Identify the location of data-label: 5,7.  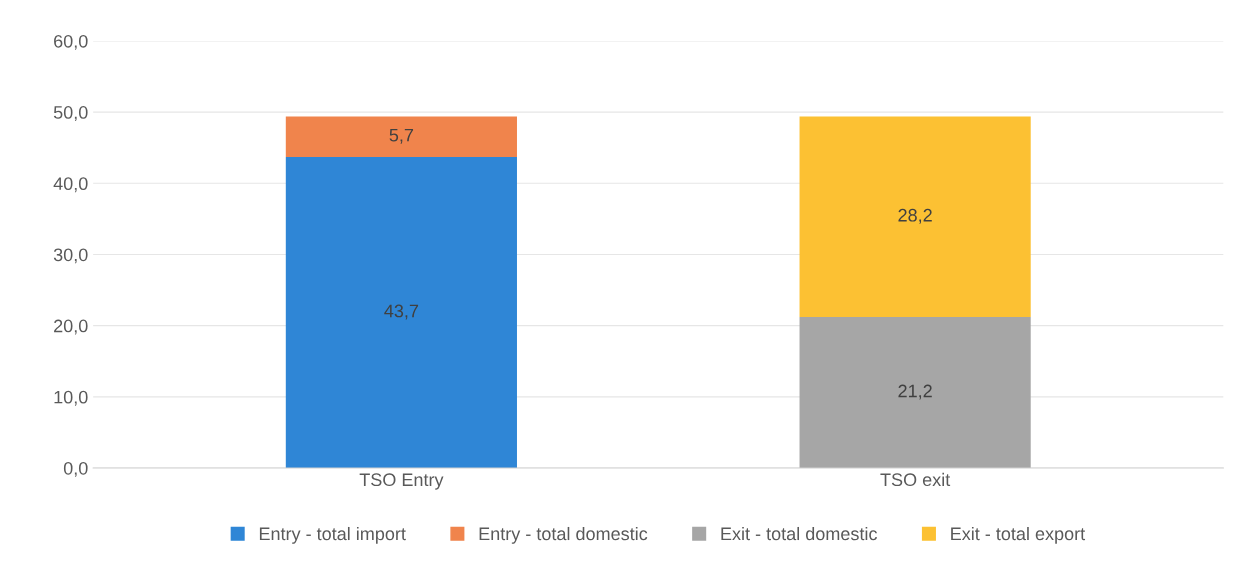
(401, 136).